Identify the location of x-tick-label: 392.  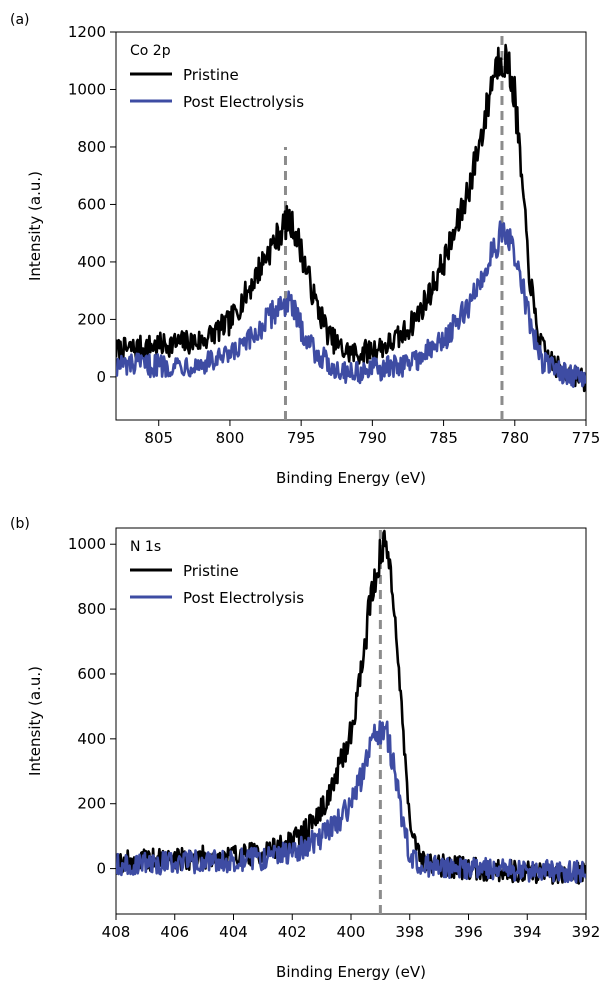
(586, 932).